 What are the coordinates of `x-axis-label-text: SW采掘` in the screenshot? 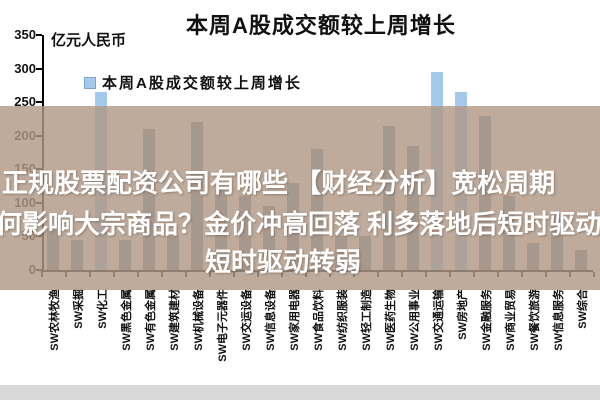 It's located at (79, 309).